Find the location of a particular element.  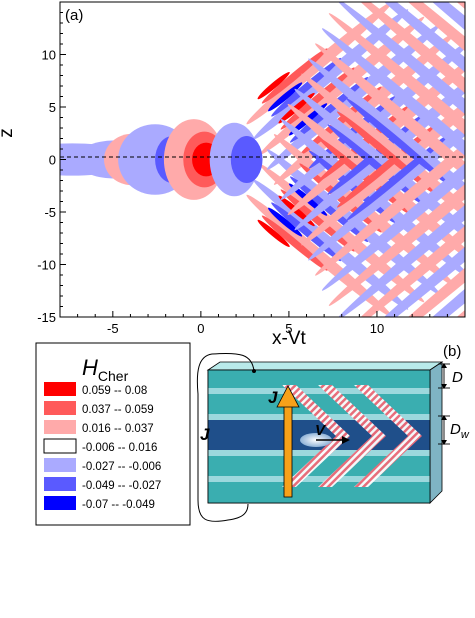

velocity-label: V is located at coordinates (321, 430).